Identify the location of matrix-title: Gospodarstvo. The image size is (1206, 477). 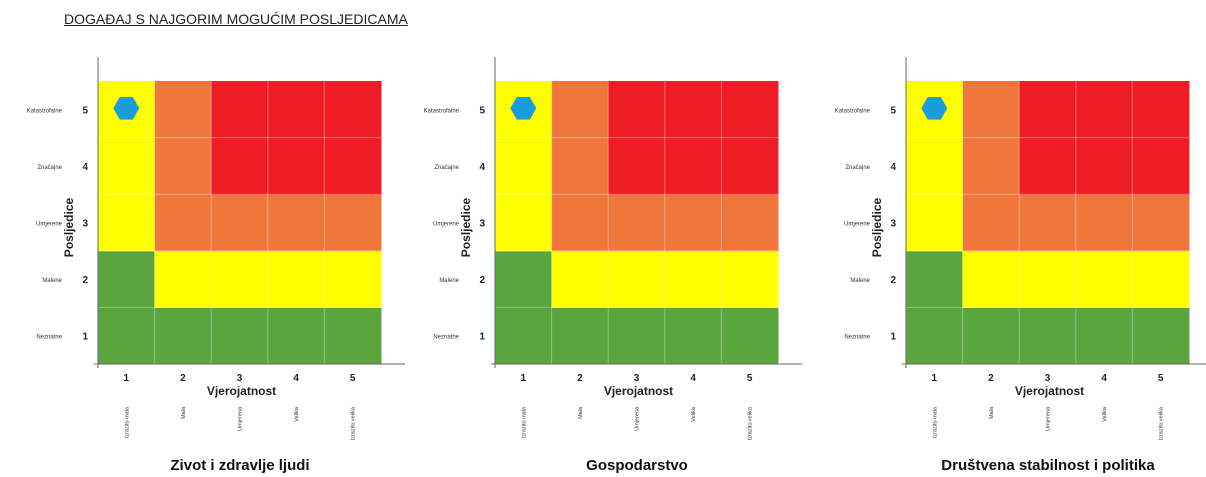
(637, 465).